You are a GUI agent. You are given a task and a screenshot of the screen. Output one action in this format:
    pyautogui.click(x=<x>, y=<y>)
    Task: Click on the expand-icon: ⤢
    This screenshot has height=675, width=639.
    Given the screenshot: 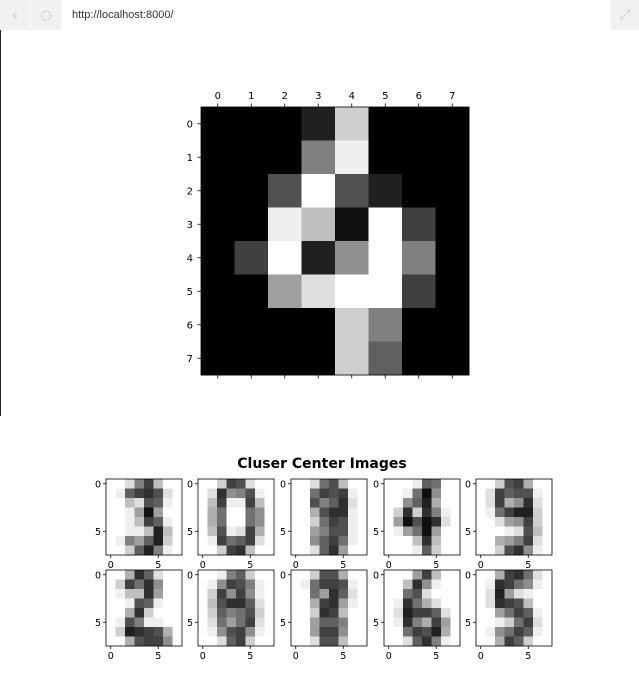 What is the action you would take?
    pyautogui.click(x=625, y=15)
    